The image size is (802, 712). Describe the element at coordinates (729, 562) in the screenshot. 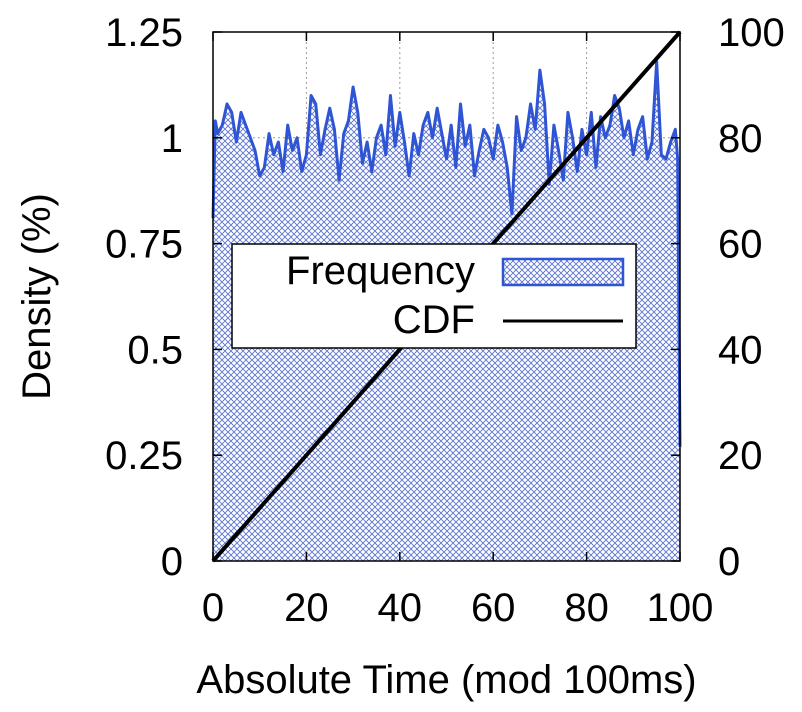

I see `y2-tick-label: 0` at that location.